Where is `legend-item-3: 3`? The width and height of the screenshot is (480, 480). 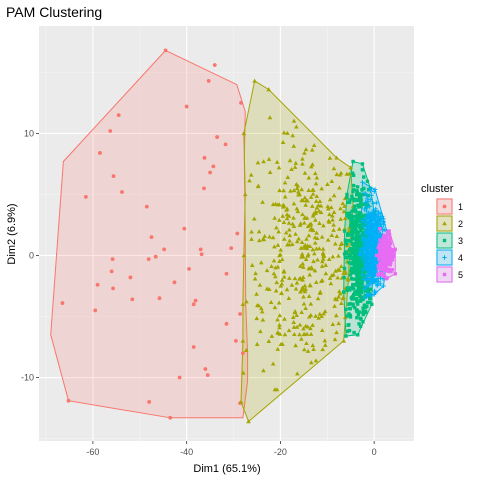 legend-item-3: 3 is located at coordinates (449, 240).